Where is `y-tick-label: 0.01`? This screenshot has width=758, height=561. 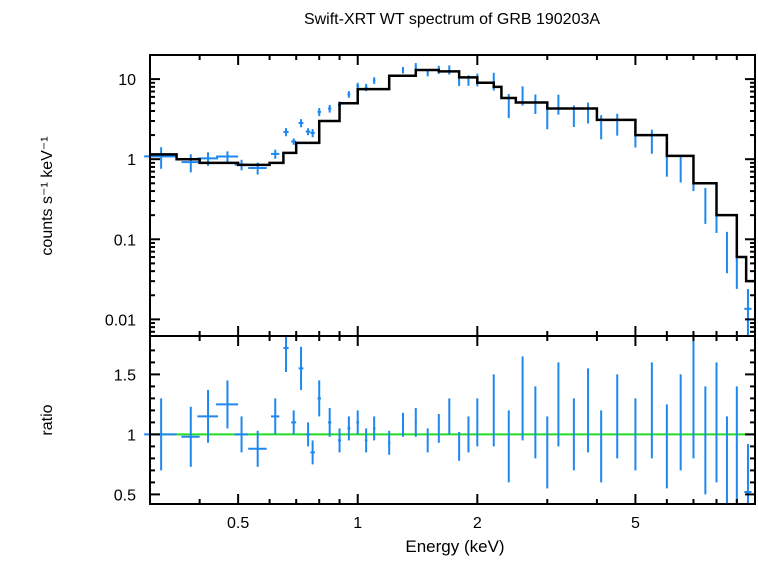
y-tick-label: 0.01 is located at coordinates (120, 320).